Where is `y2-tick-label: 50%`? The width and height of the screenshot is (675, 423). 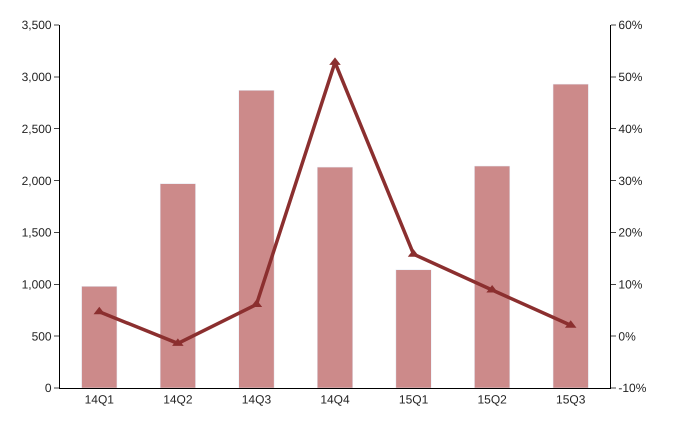 y2-tick-label: 50% is located at coordinates (630, 77).